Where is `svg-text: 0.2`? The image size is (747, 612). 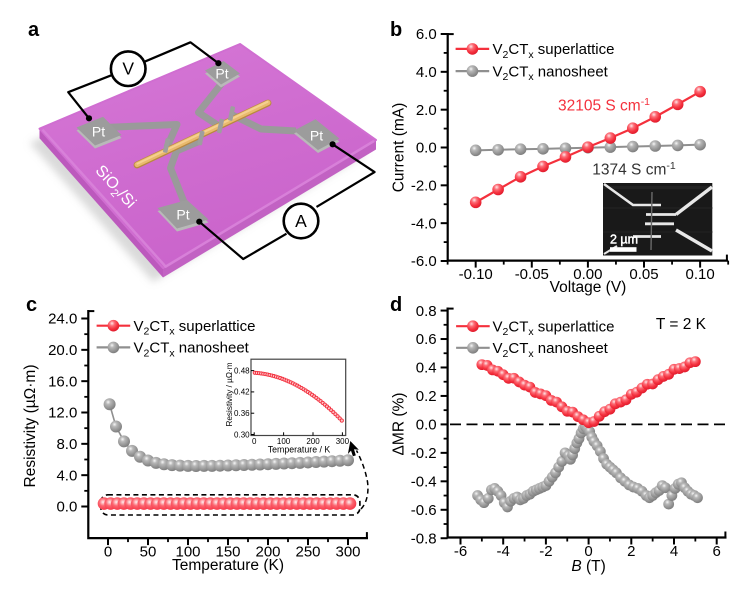
svg-text: 0.2 is located at coordinates (426, 396).